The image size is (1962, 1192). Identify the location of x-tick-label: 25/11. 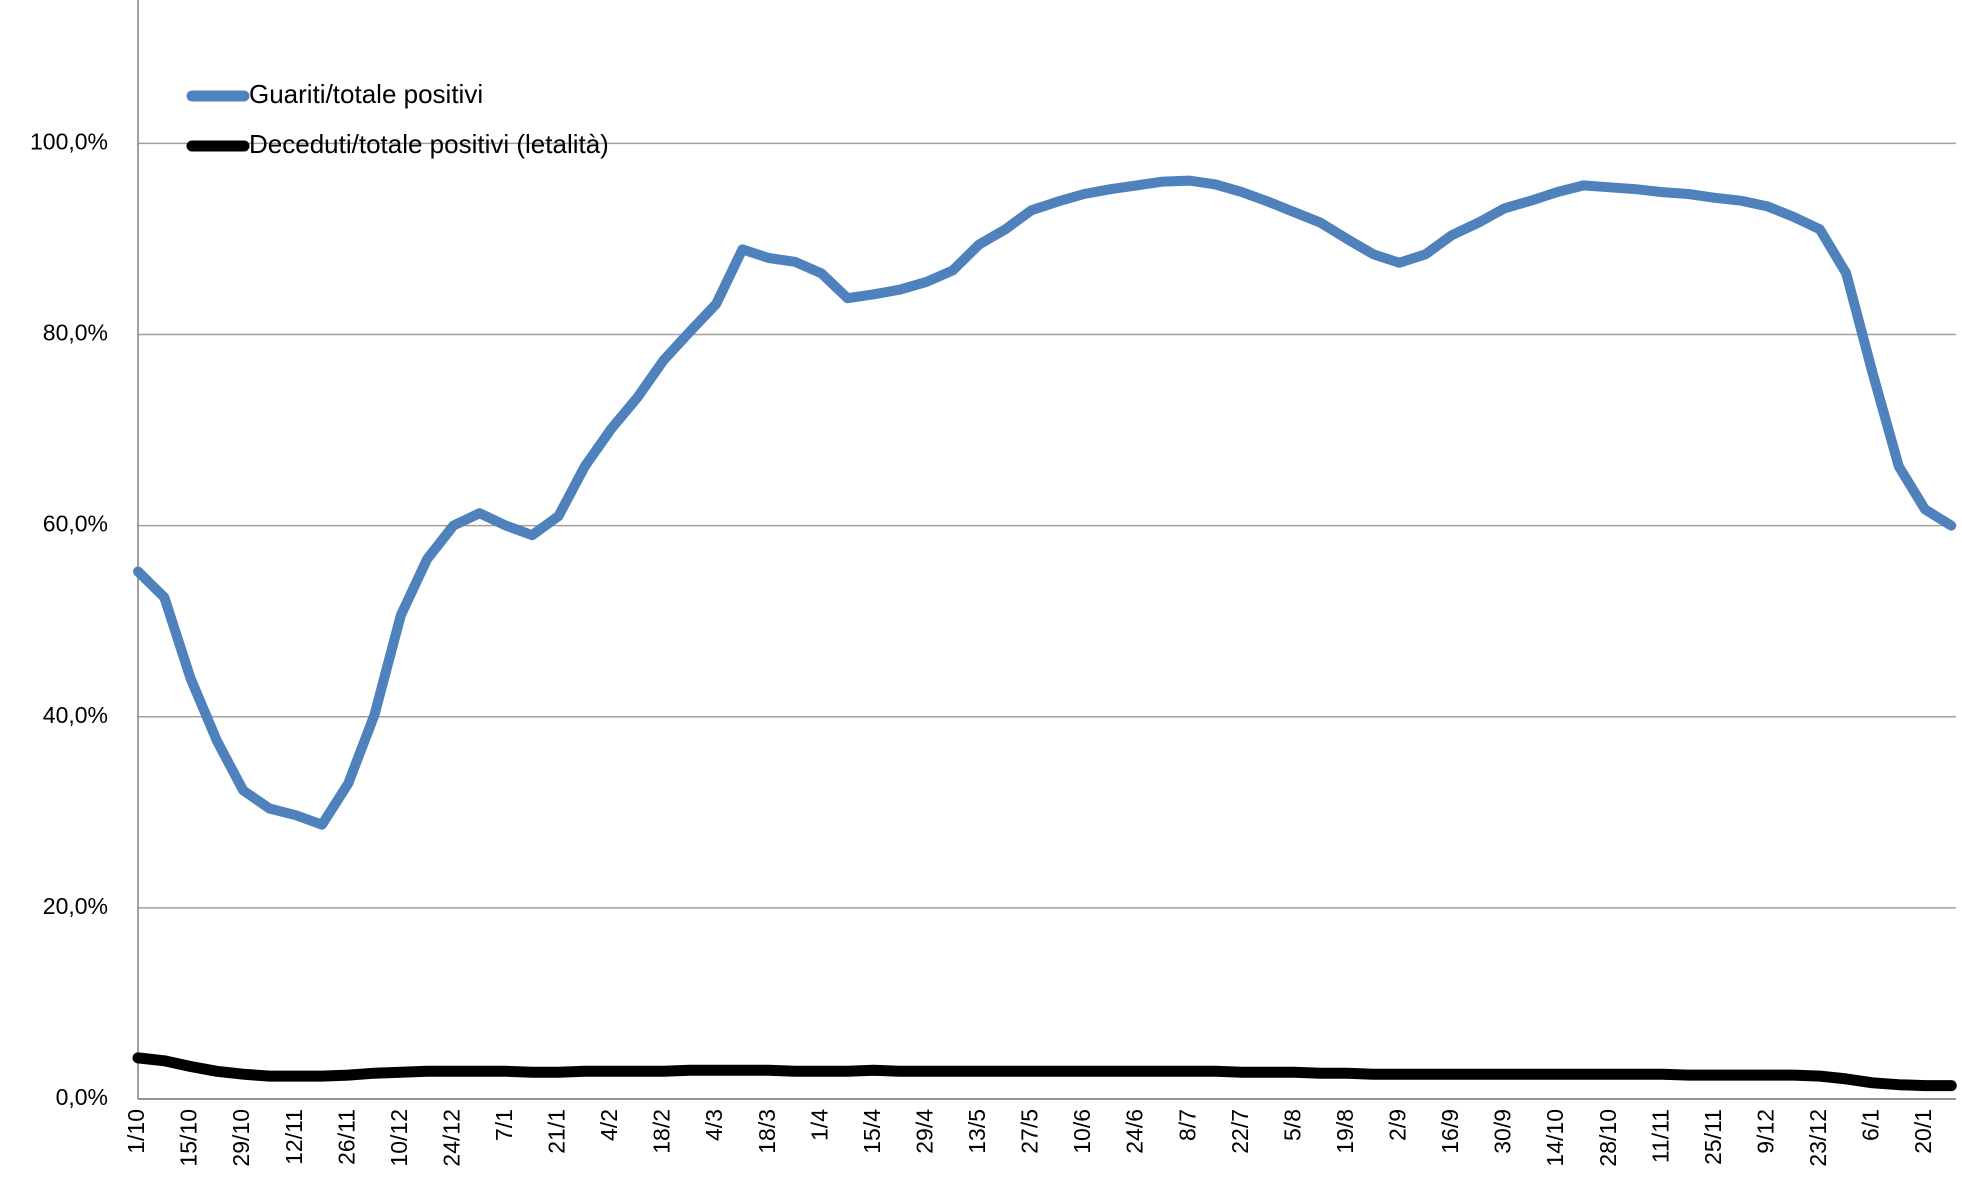
(1713, 1137).